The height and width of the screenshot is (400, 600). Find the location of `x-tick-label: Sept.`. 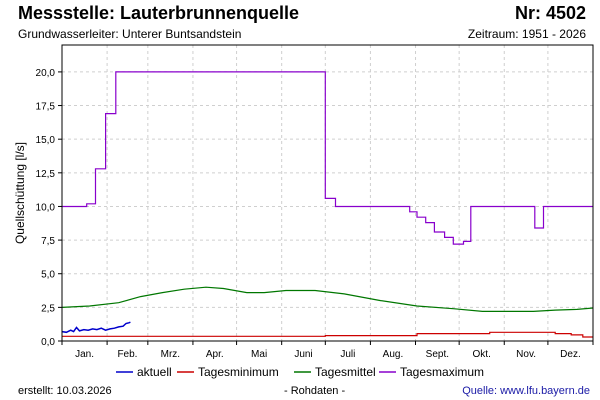

x-tick-label: Sept. is located at coordinates (437, 354).